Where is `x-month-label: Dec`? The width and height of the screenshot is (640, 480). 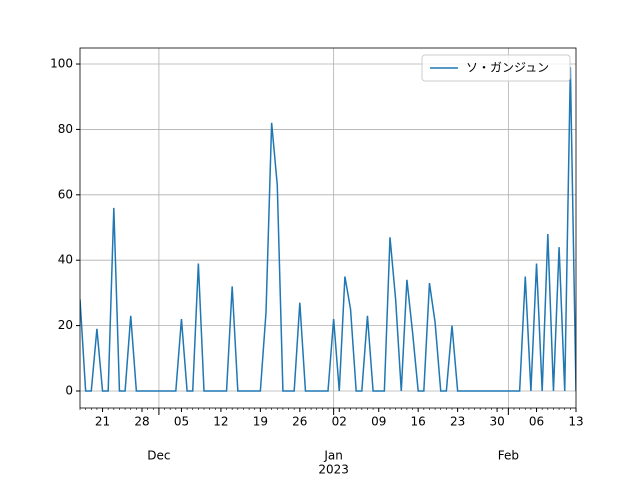
x-month-label: Dec is located at coordinates (158, 456).